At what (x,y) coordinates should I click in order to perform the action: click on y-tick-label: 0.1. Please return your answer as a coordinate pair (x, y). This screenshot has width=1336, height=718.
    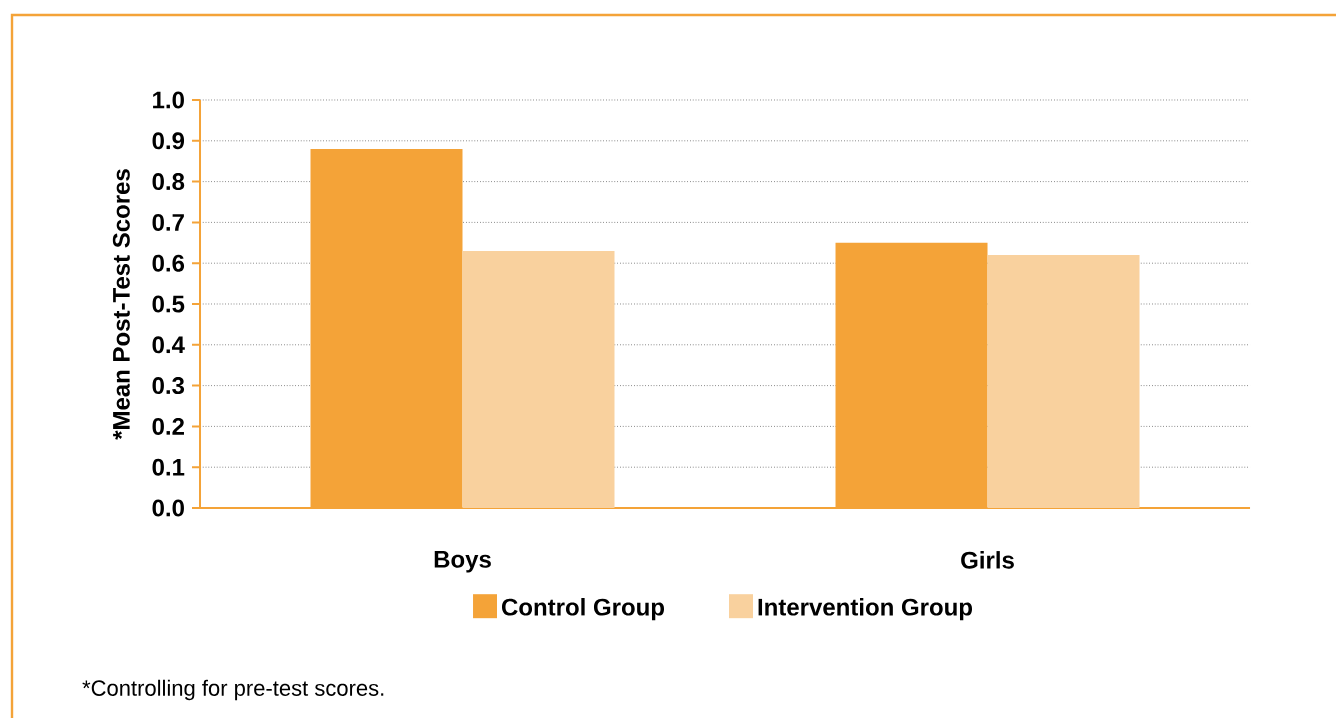
    Looking at the image, I should click on (168, 467).